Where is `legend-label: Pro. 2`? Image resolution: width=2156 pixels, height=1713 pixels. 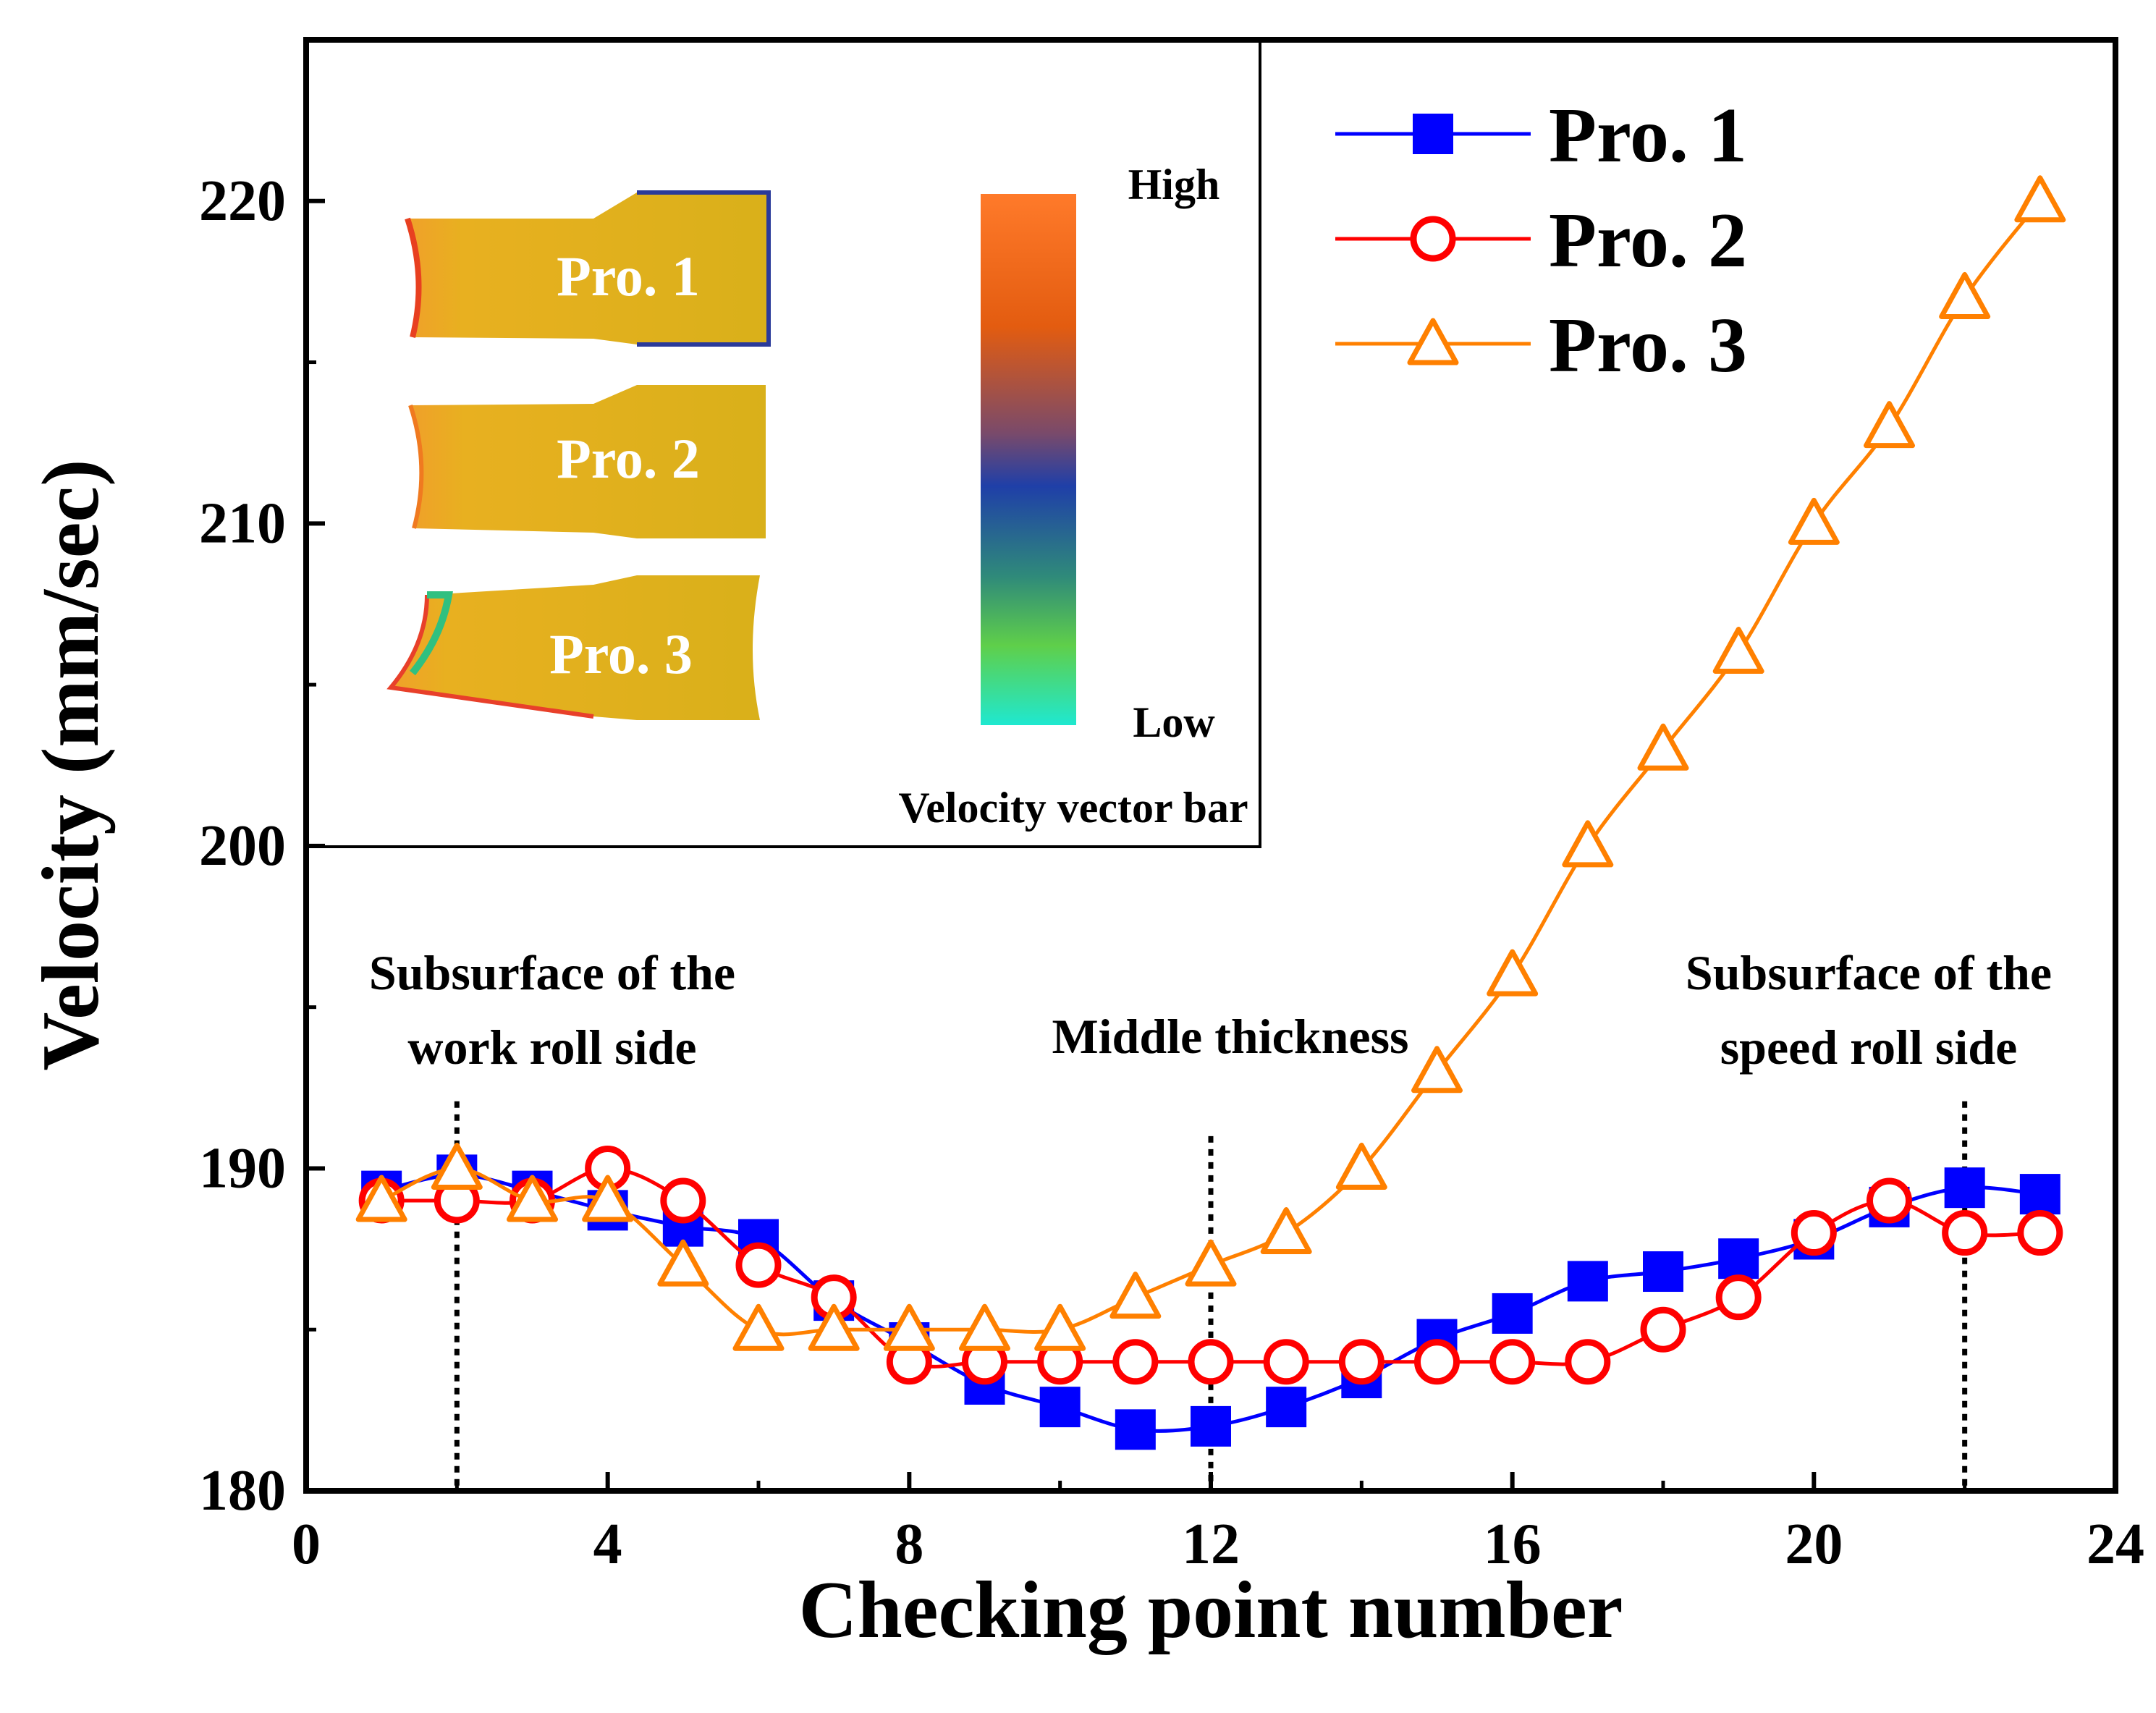
legend-label: Pro. 2 is located at coordinates (1648, 241).